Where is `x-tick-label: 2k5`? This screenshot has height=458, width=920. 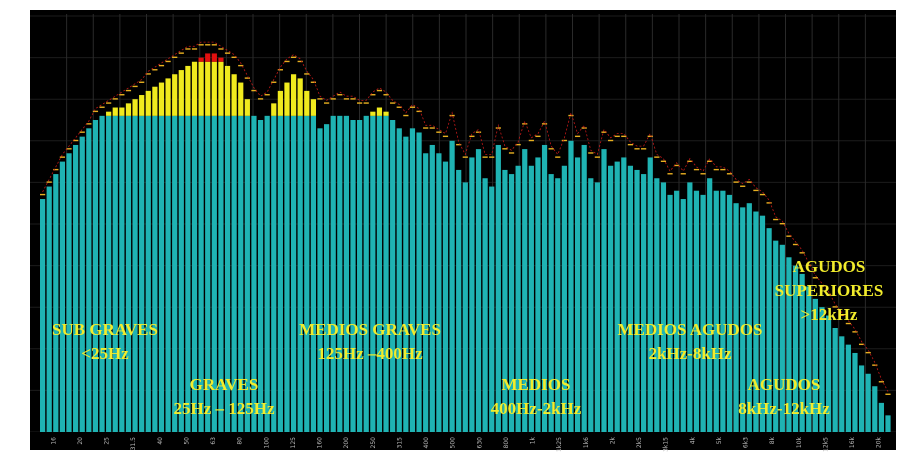 x-tick-label: 2k5 is located at coordinates (639, 442).